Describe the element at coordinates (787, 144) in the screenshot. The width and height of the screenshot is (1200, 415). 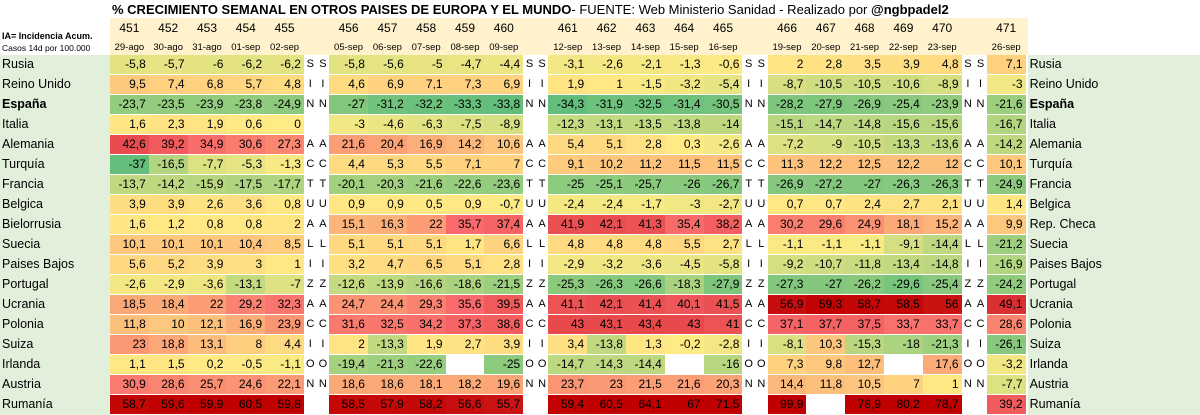
I see `data-cell: -7,2` at that location.